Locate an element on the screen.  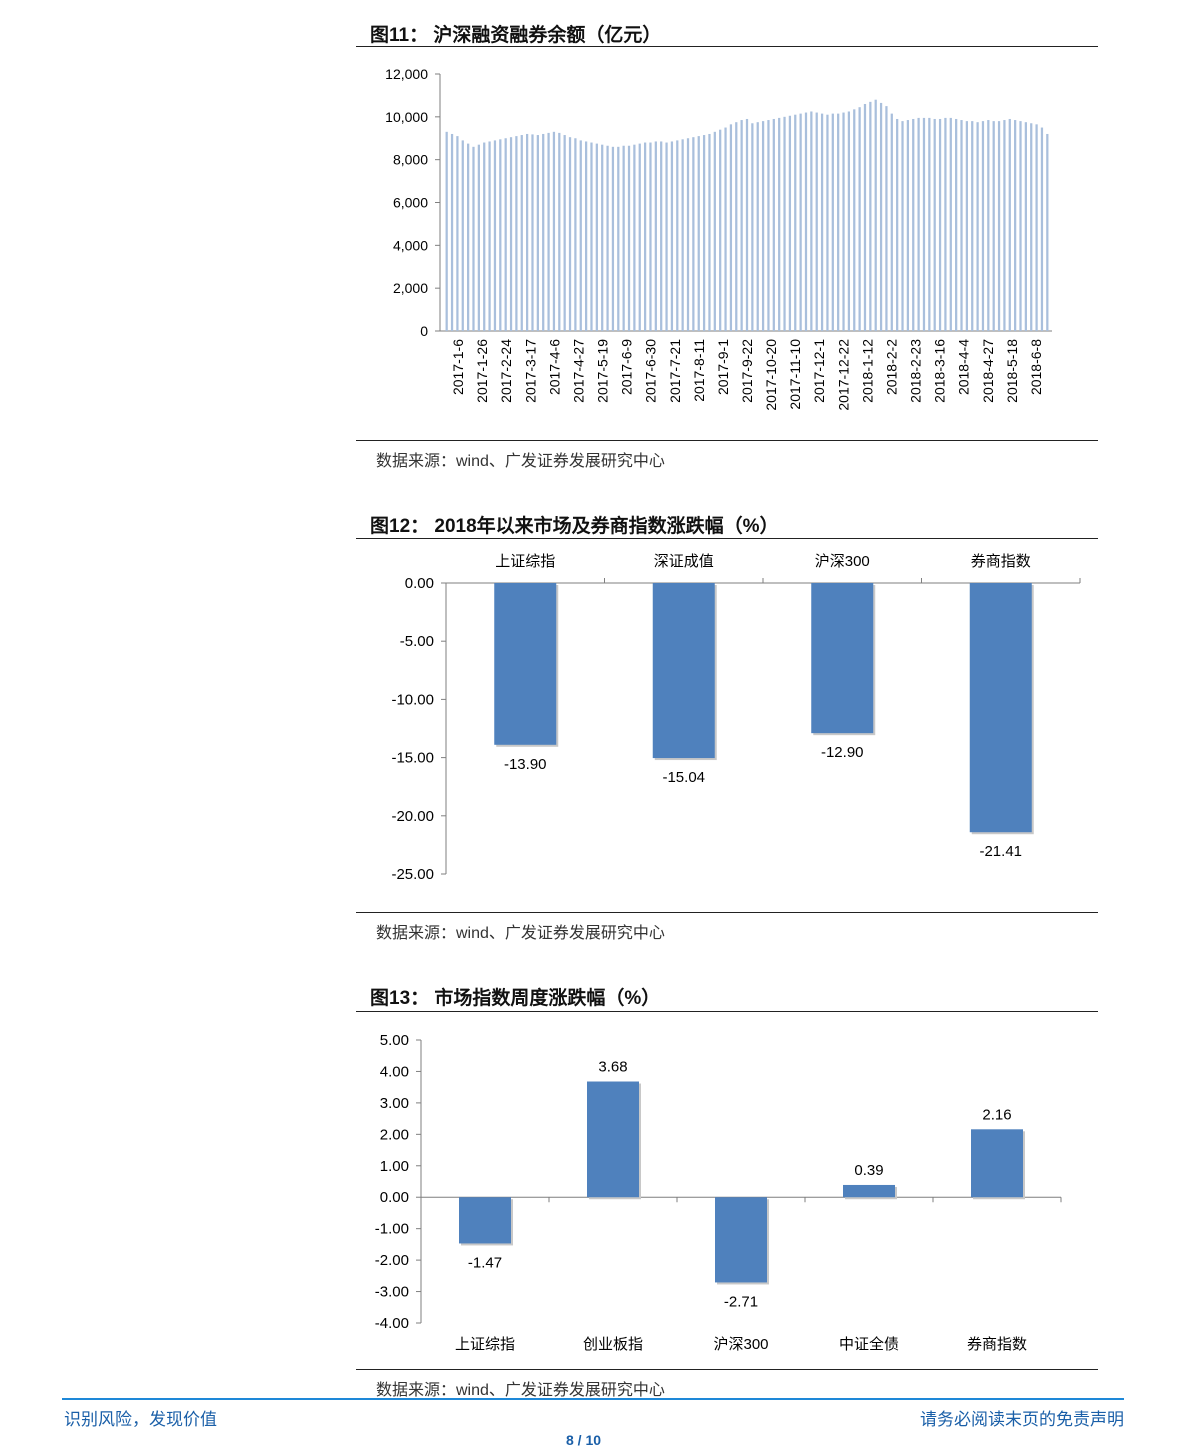
figure-11-title: 图11： 沪深融资融券余额（亿元） is located at coordinates (516, 35).